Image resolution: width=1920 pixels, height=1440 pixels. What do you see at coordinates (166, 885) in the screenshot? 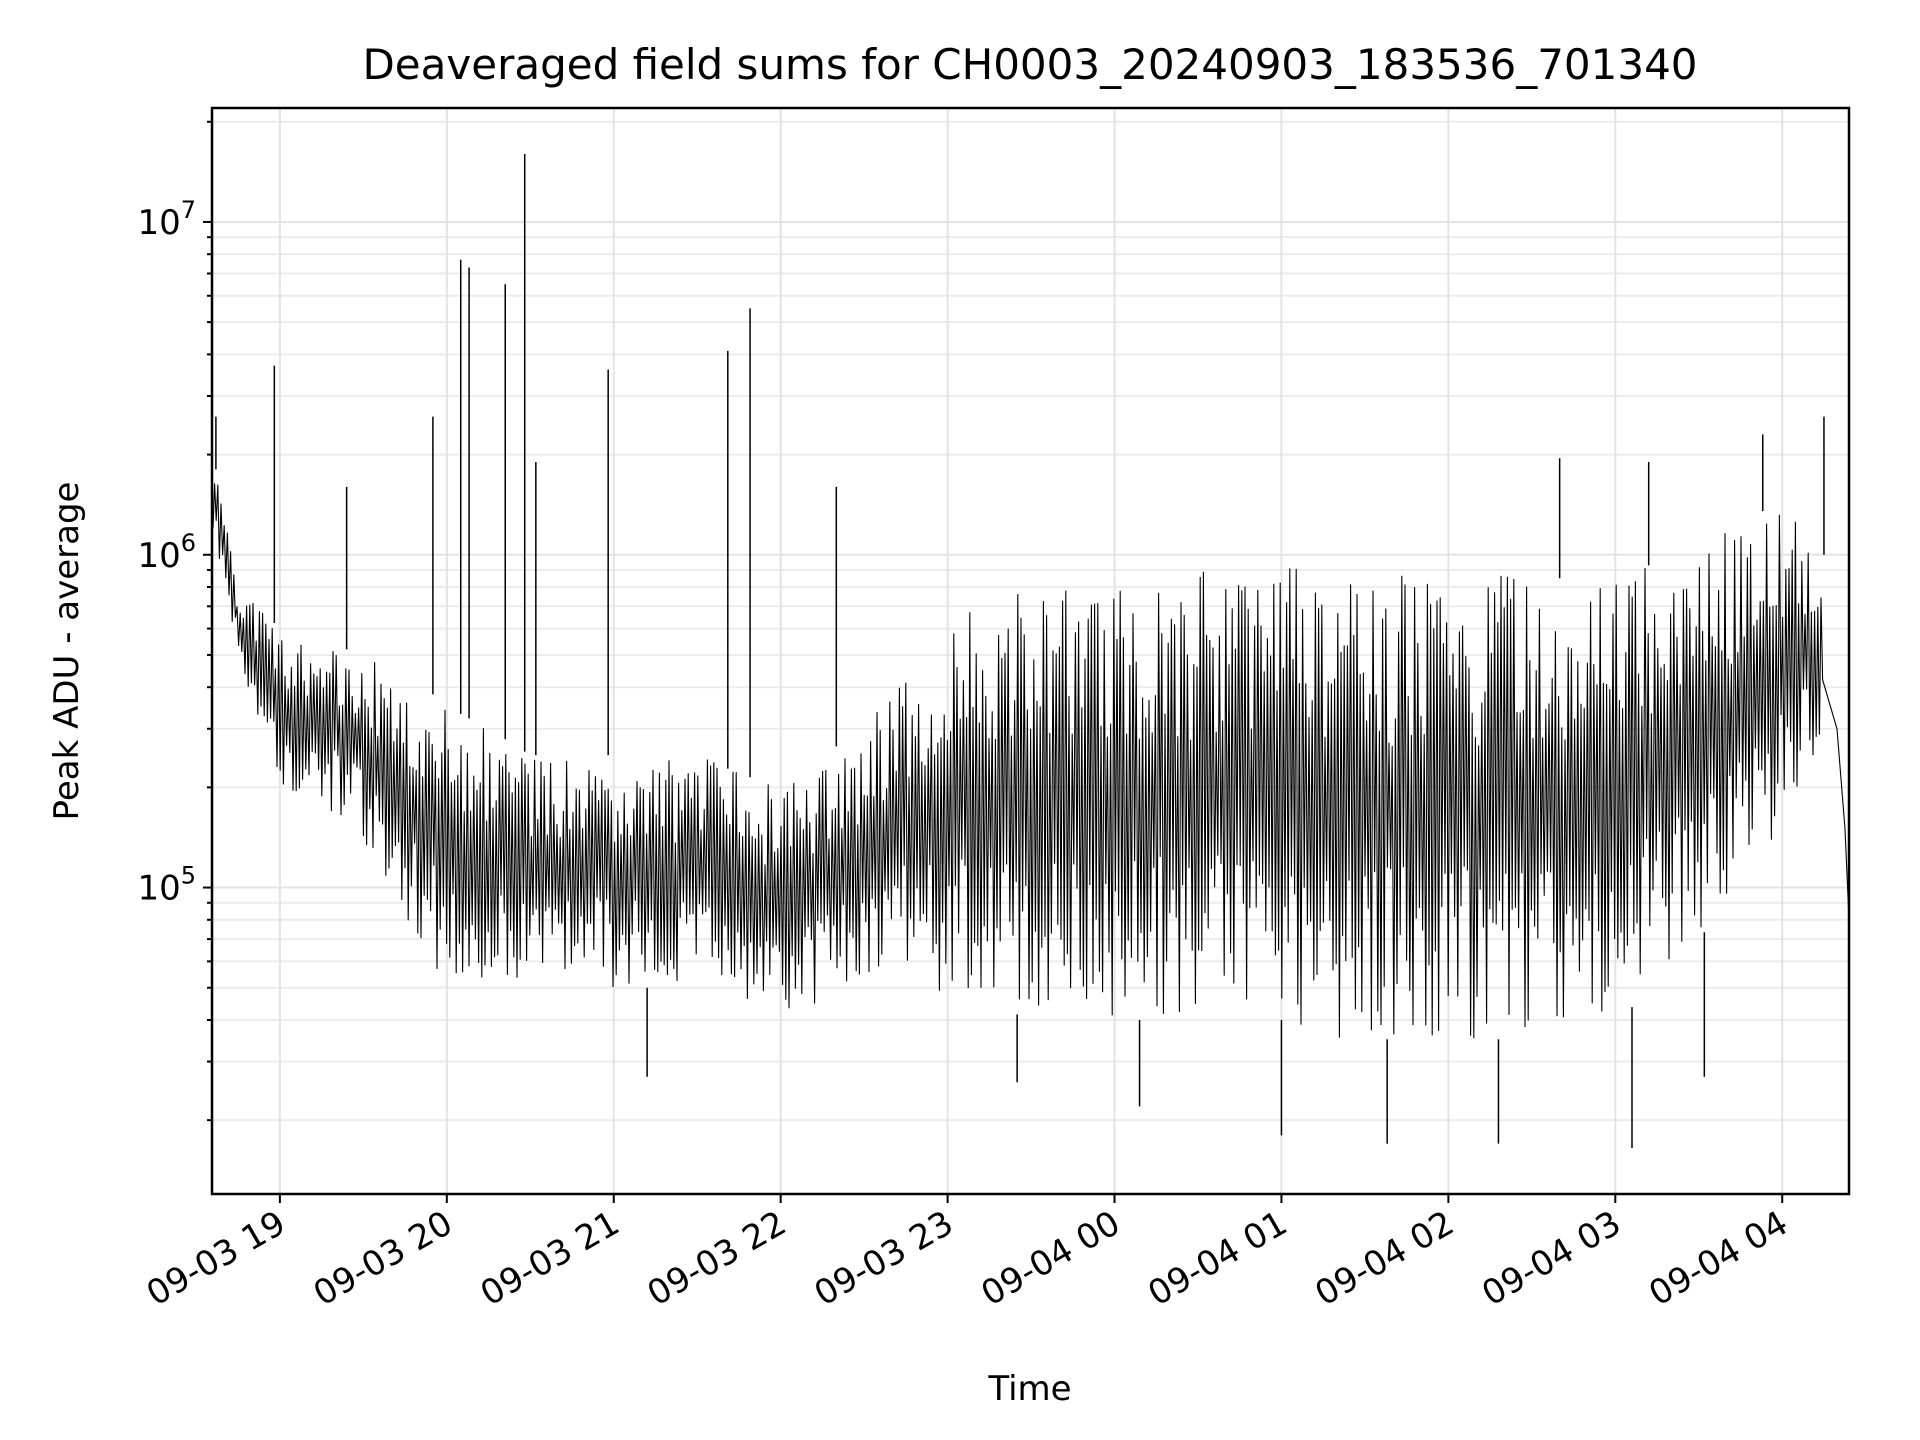
I see `y-tick-label: 10⁵` at bounding box center [166, 885].